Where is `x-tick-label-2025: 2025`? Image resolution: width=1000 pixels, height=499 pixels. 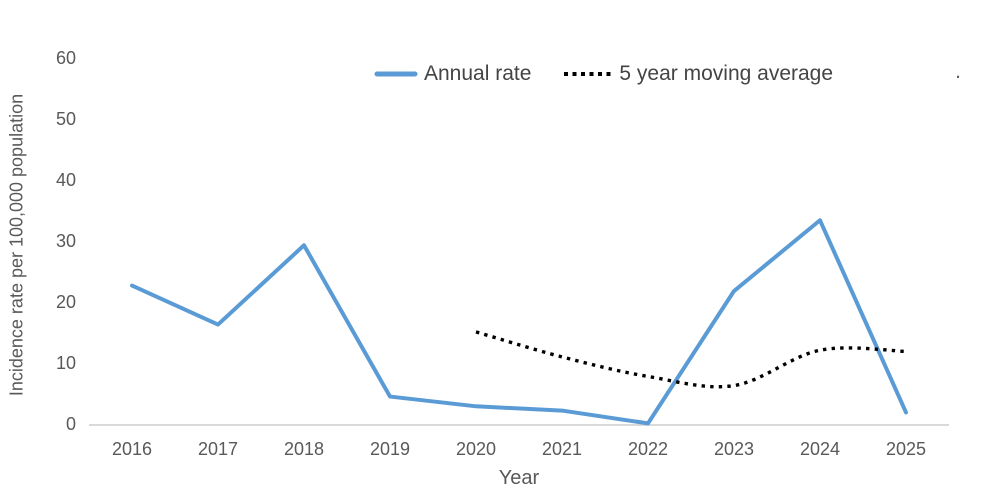 x-tick-label-2025: 2025 is located at coordinates (906, 449).